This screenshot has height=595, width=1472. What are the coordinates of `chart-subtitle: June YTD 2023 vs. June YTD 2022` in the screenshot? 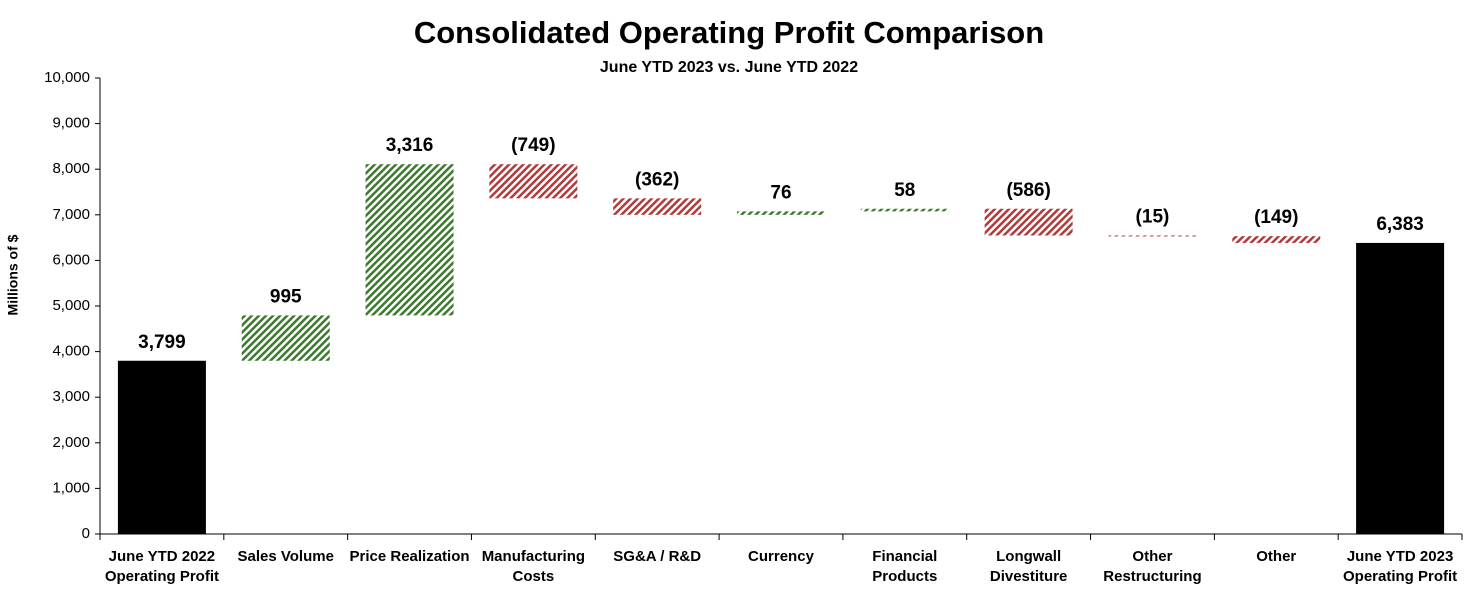 It's located at (729, 67).